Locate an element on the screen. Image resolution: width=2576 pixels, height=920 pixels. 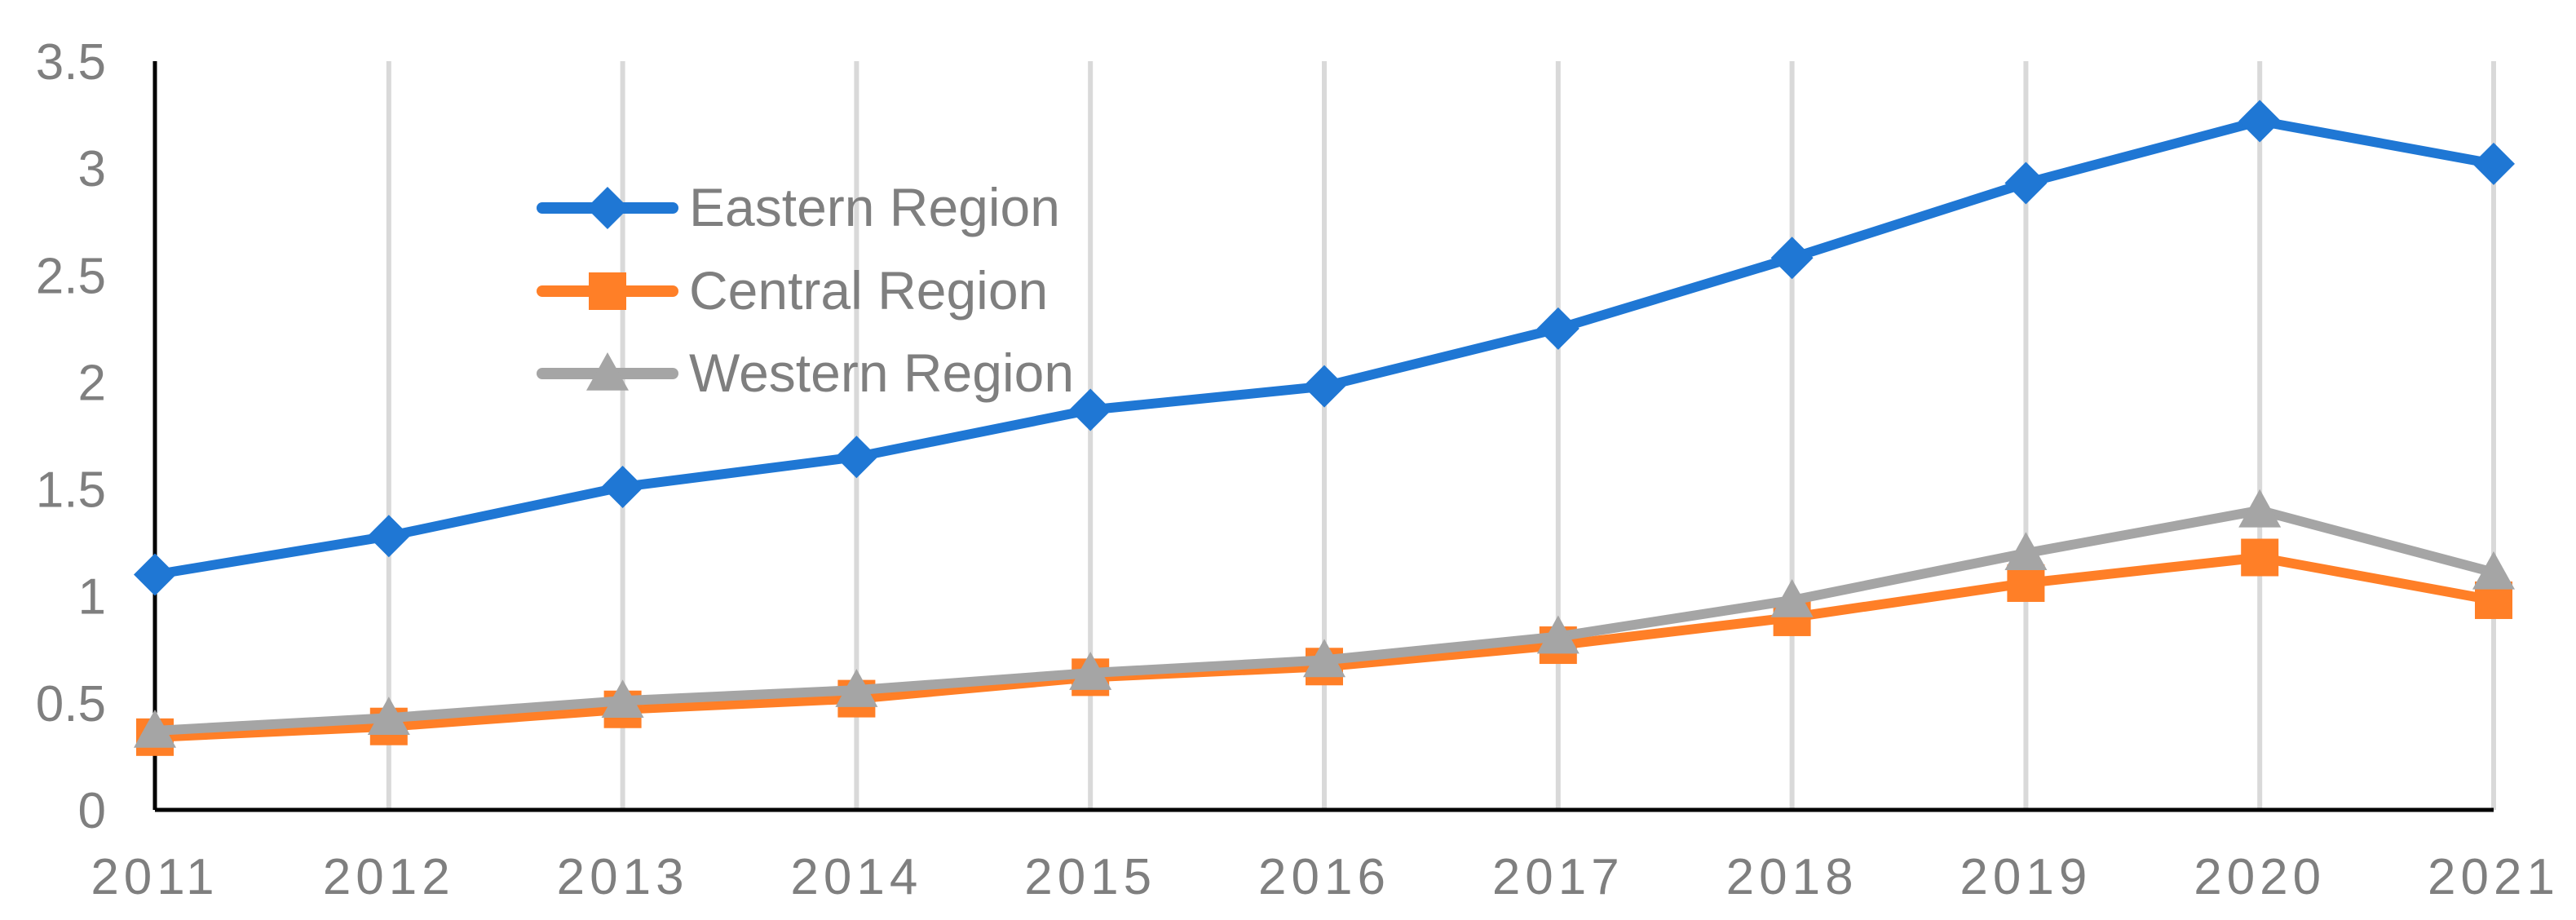
legend-label-central-region: Central Region is located at coordinates (868, 290).